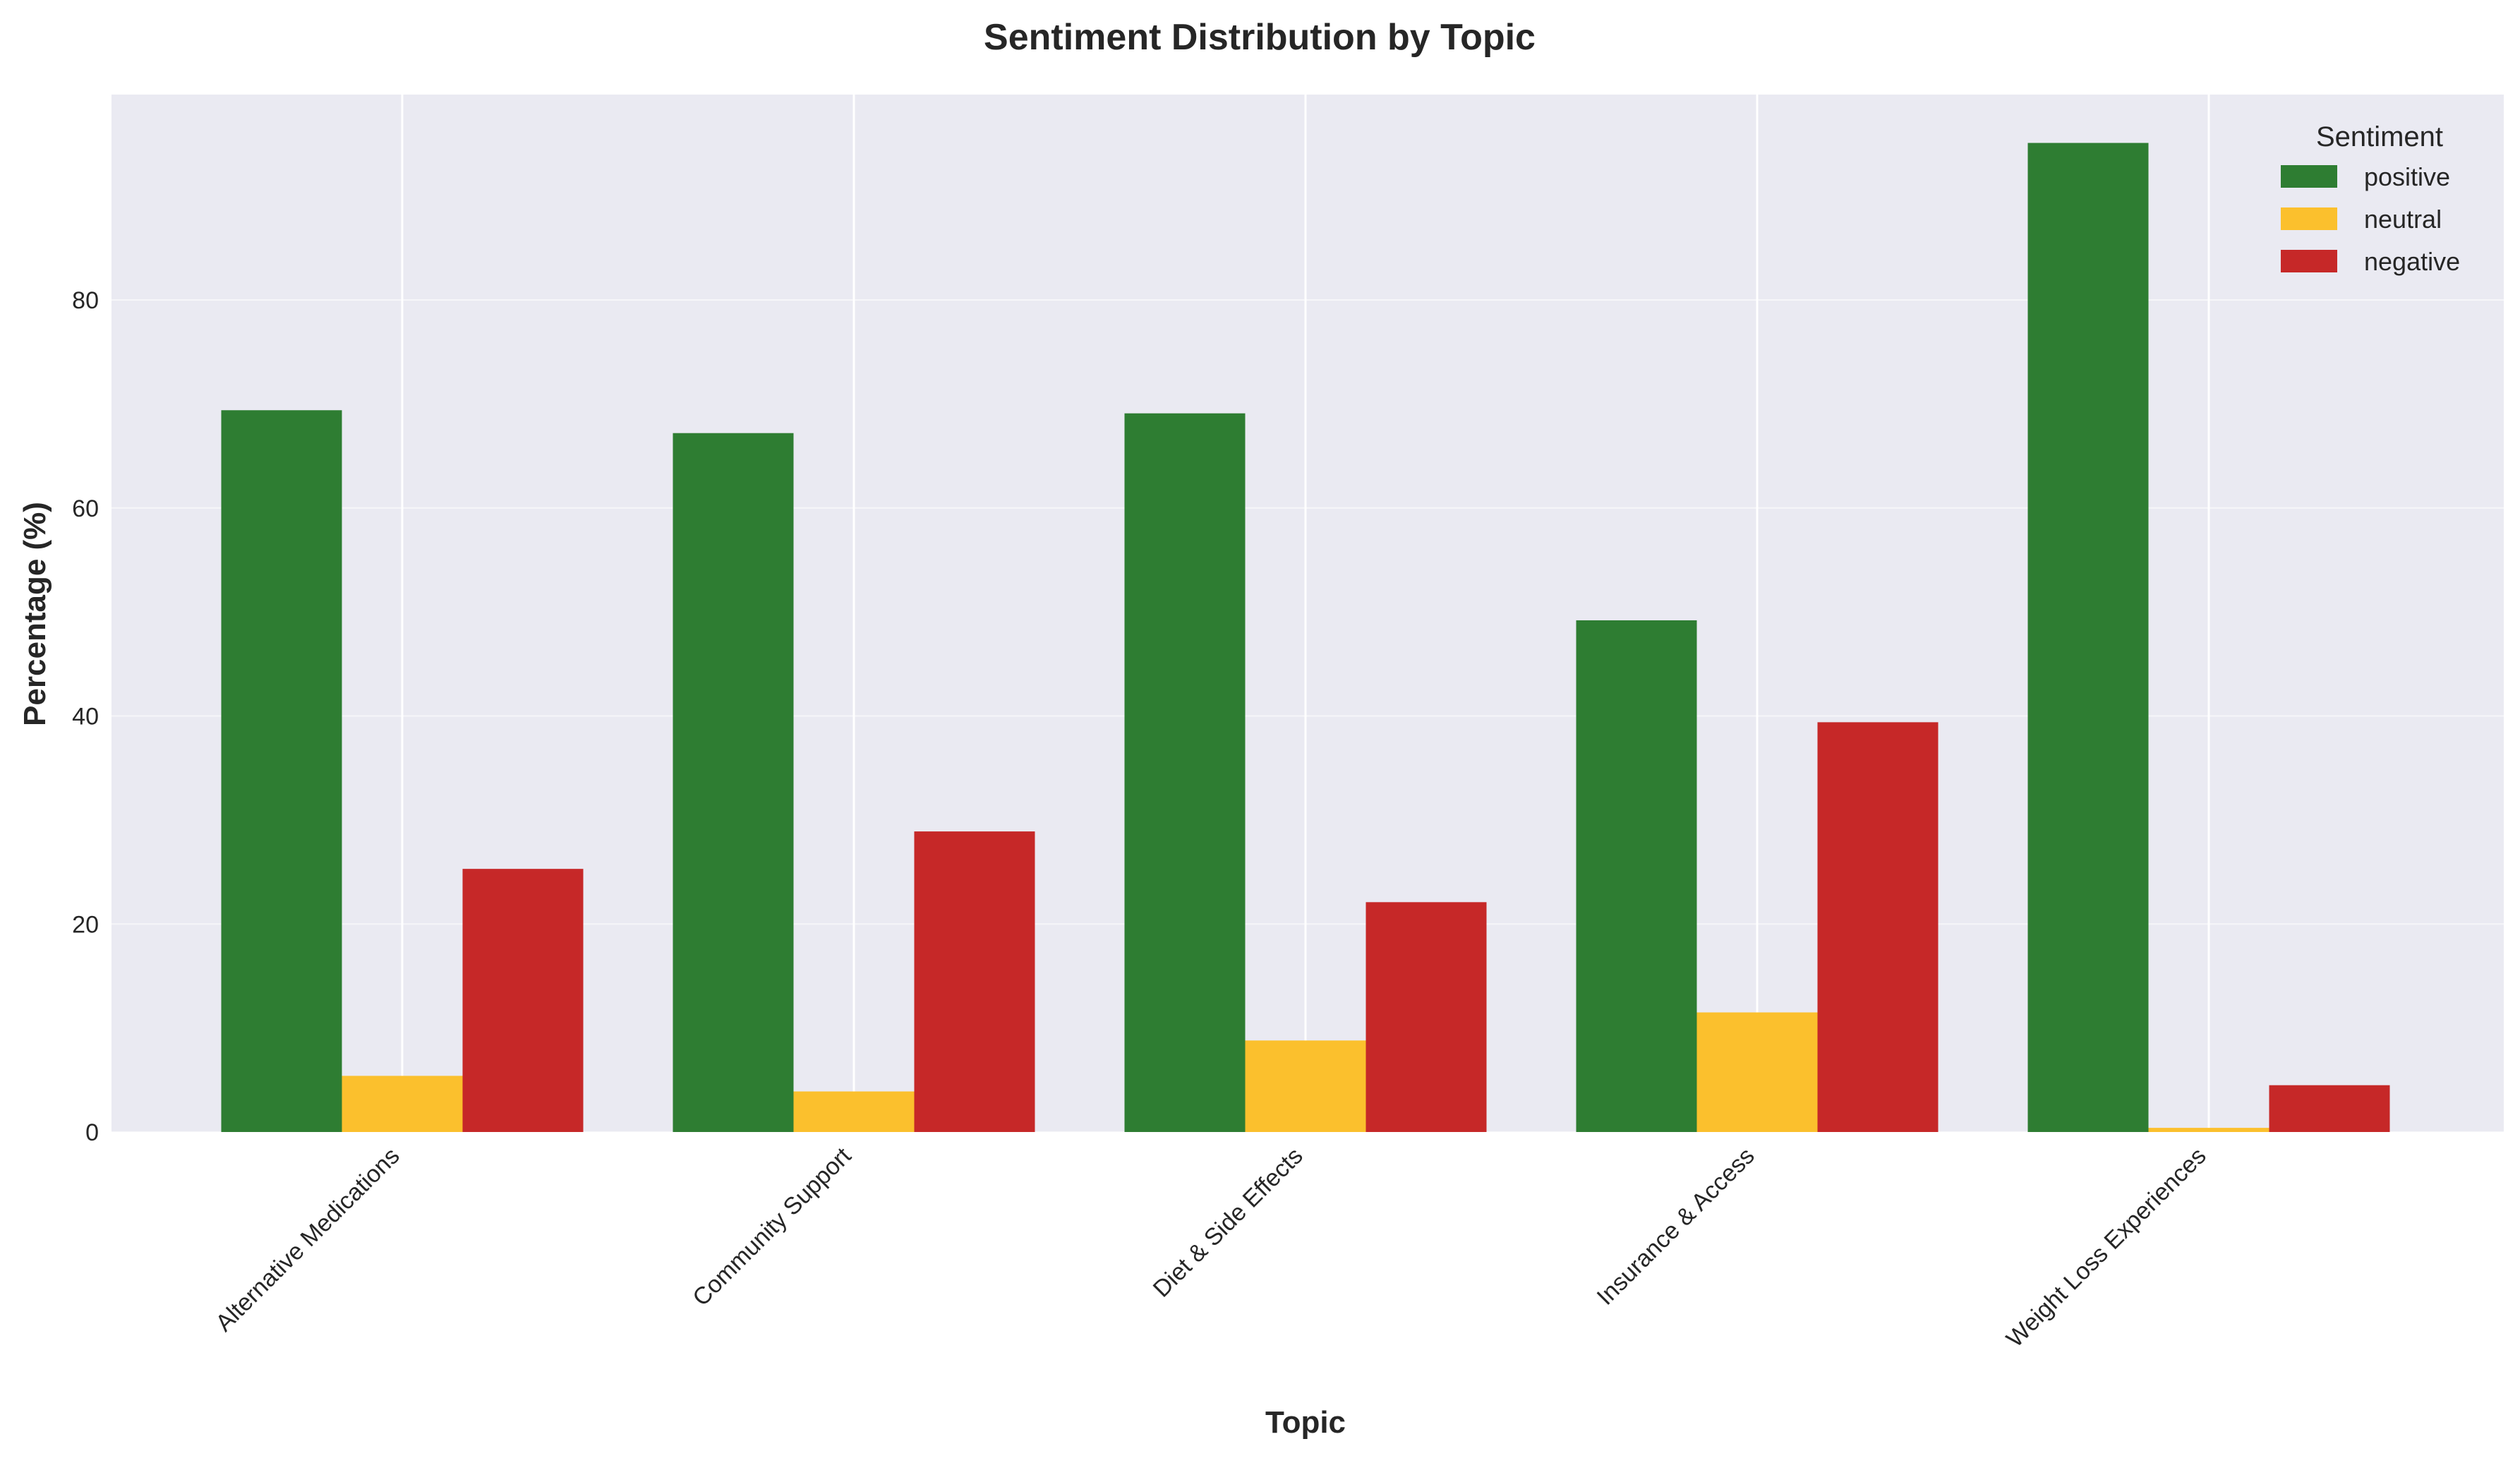  What do you see at coordinates (85, 508) in the screenshot?
I see `y-tick-label: 60` at bounding box center [85, 508].